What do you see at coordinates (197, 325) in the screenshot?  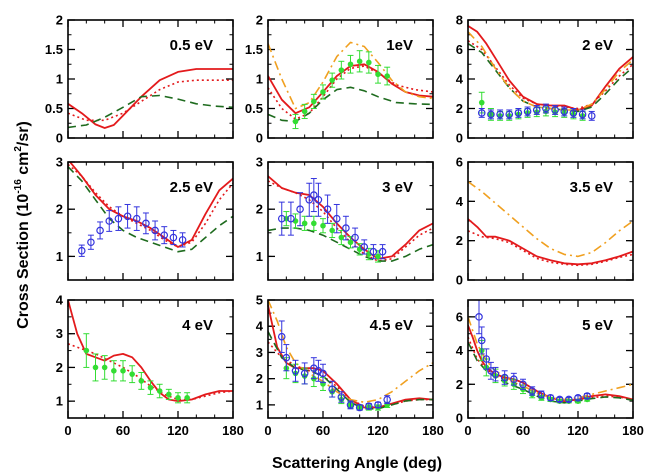 I see `panel-title: 4 eV` at bounding box center [197, 325].